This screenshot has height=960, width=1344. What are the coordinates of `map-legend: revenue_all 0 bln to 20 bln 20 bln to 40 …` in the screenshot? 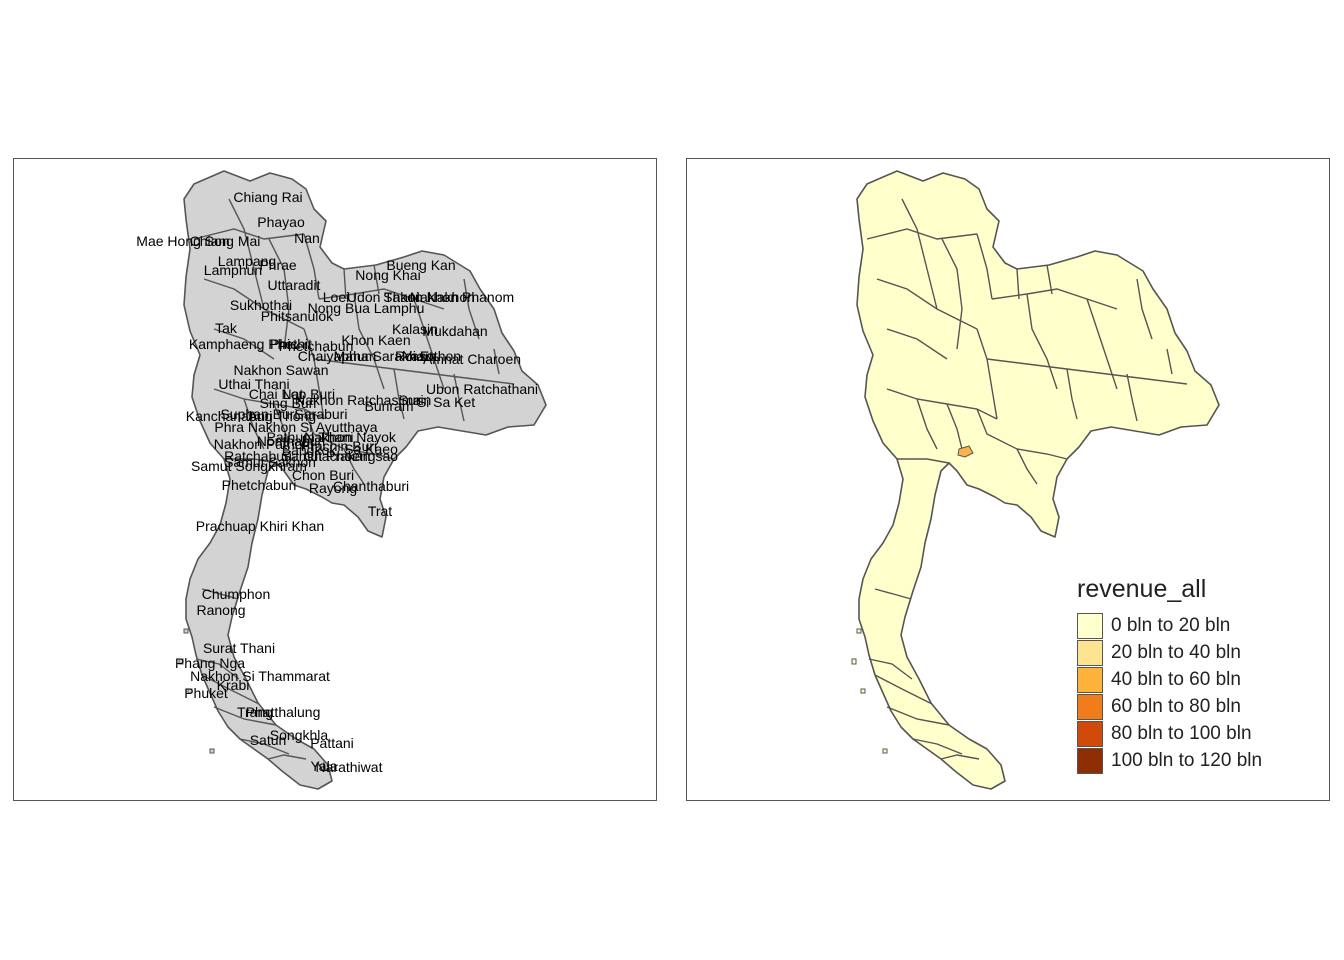 It's located at (1169, 675).